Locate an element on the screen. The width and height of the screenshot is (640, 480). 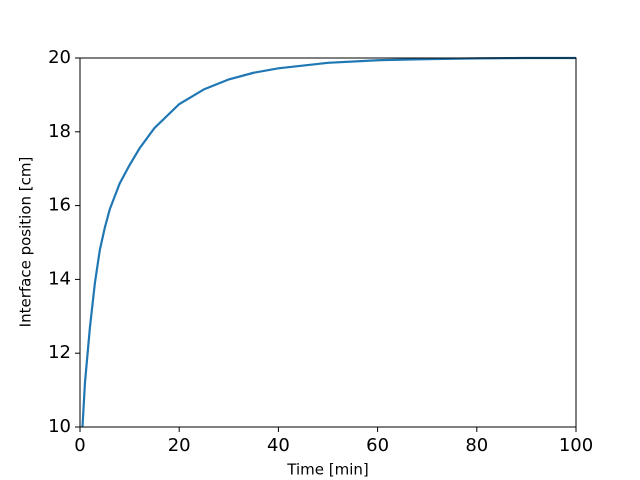
y-tick-label: 14 is located at coordinates (59, 278).